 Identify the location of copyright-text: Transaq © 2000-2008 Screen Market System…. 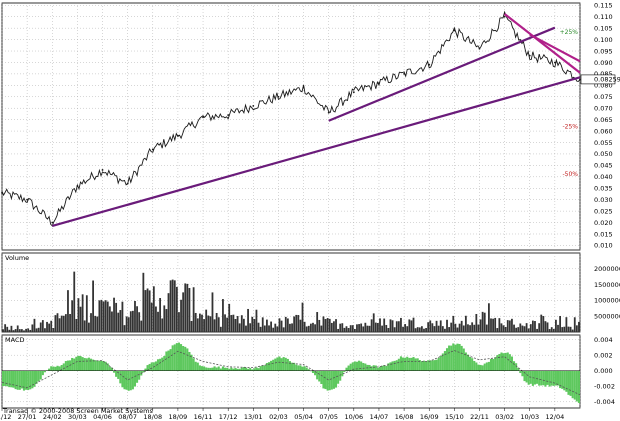
(77, 411).